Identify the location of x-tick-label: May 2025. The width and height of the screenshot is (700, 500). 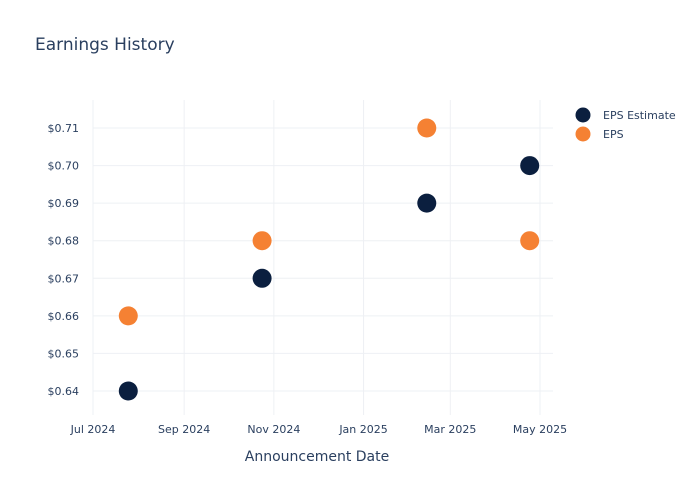
(540, 429).